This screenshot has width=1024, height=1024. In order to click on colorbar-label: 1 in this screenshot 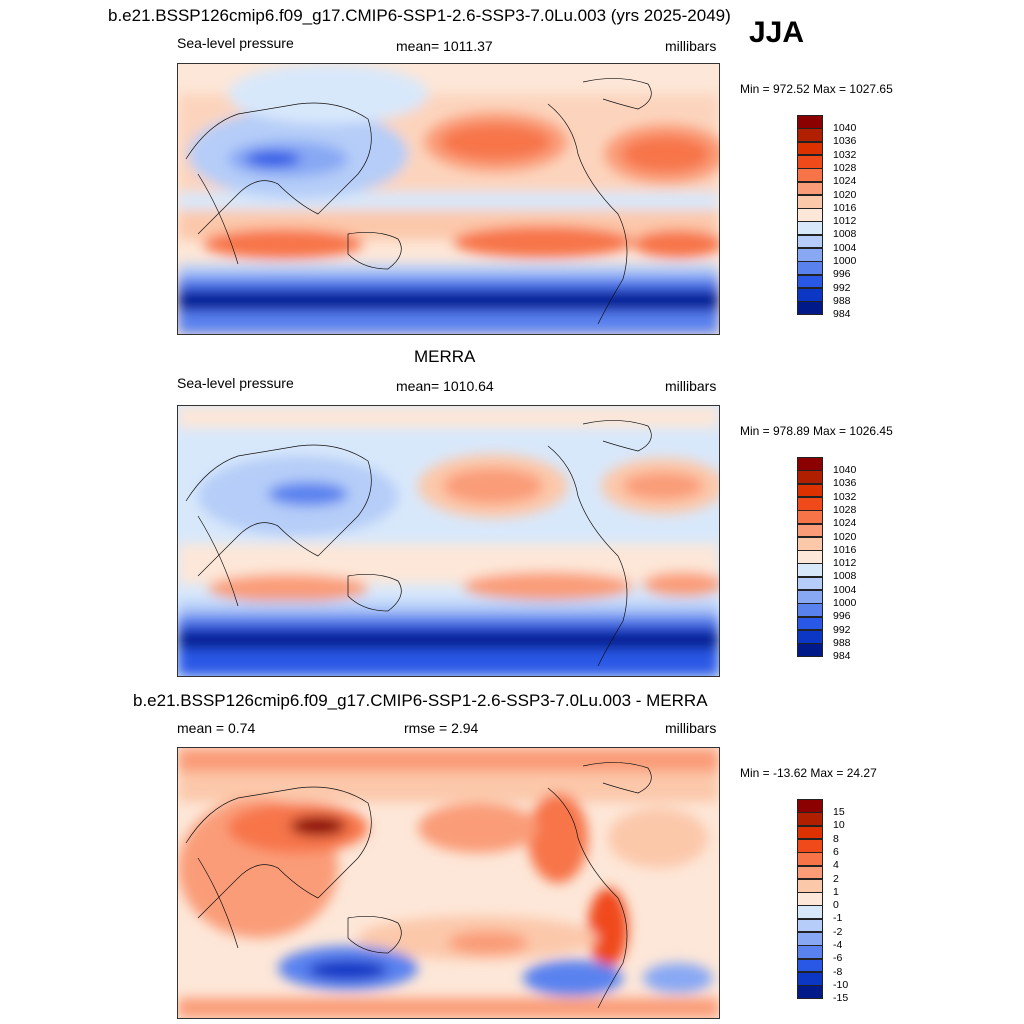, I will do `click(836, 891)`.